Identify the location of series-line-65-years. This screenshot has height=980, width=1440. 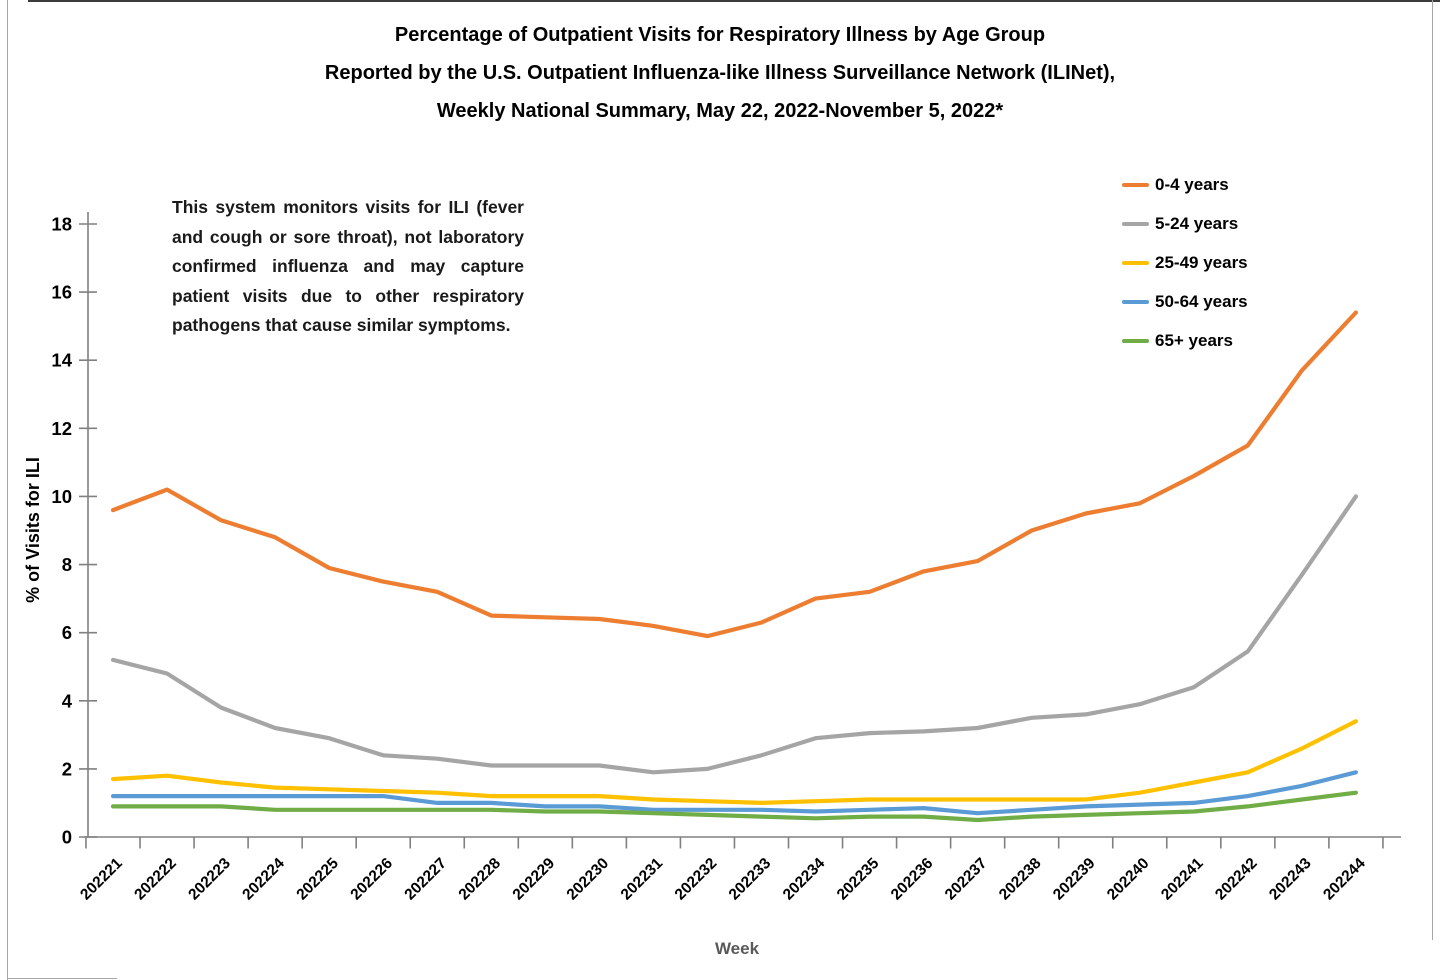
(734, 806).